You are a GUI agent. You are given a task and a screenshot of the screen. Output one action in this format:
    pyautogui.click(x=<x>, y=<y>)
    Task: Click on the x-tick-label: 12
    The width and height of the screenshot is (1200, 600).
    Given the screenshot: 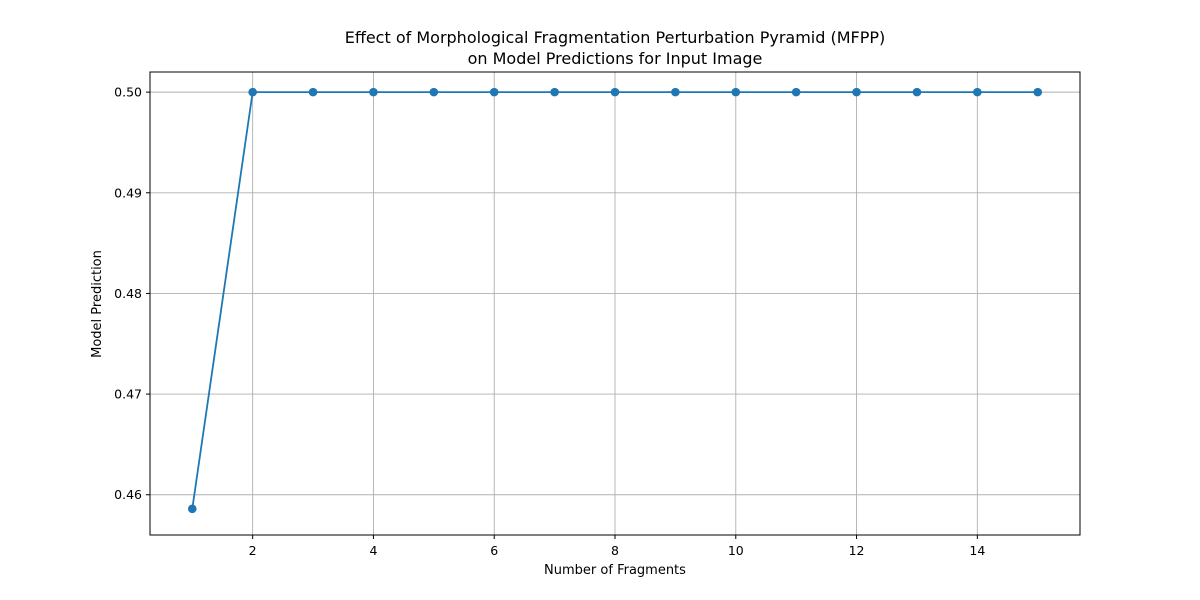 What is the action you would take?
    pyautogui.click(x=857, y=550)
    